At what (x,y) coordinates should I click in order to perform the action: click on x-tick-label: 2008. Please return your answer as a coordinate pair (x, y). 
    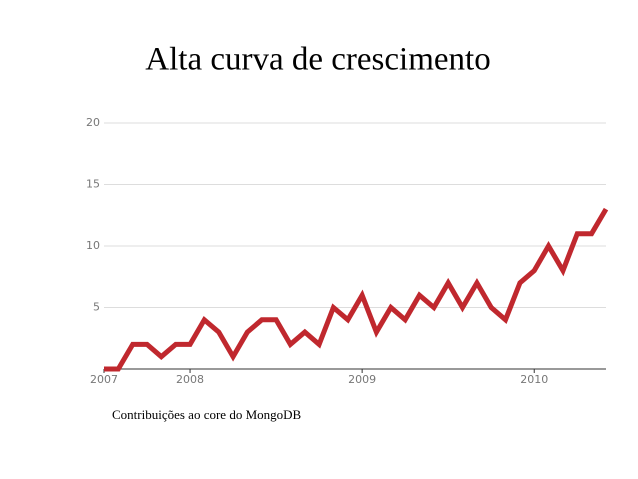
    Looking at the image, I should click on (190, 379).